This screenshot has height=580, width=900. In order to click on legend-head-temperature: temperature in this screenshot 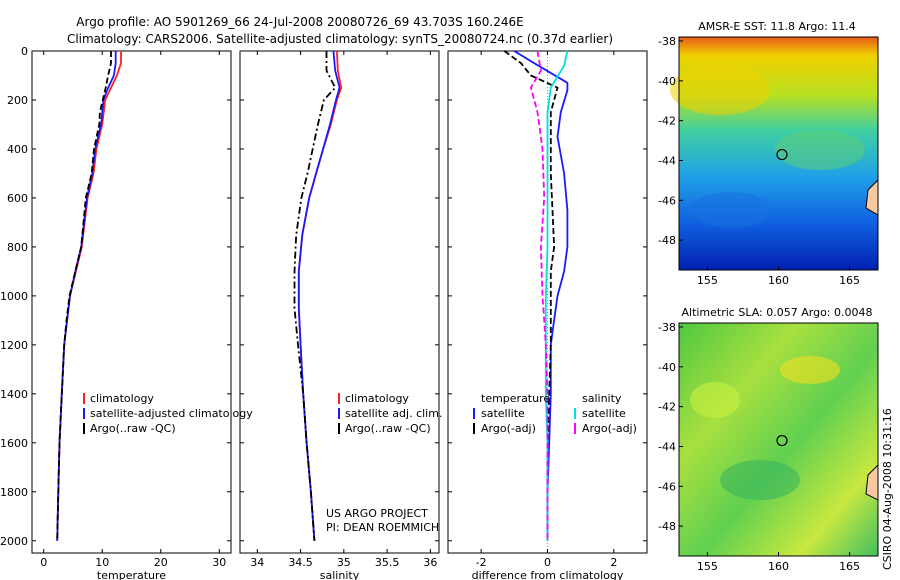, I will do `click(515, 398)`.